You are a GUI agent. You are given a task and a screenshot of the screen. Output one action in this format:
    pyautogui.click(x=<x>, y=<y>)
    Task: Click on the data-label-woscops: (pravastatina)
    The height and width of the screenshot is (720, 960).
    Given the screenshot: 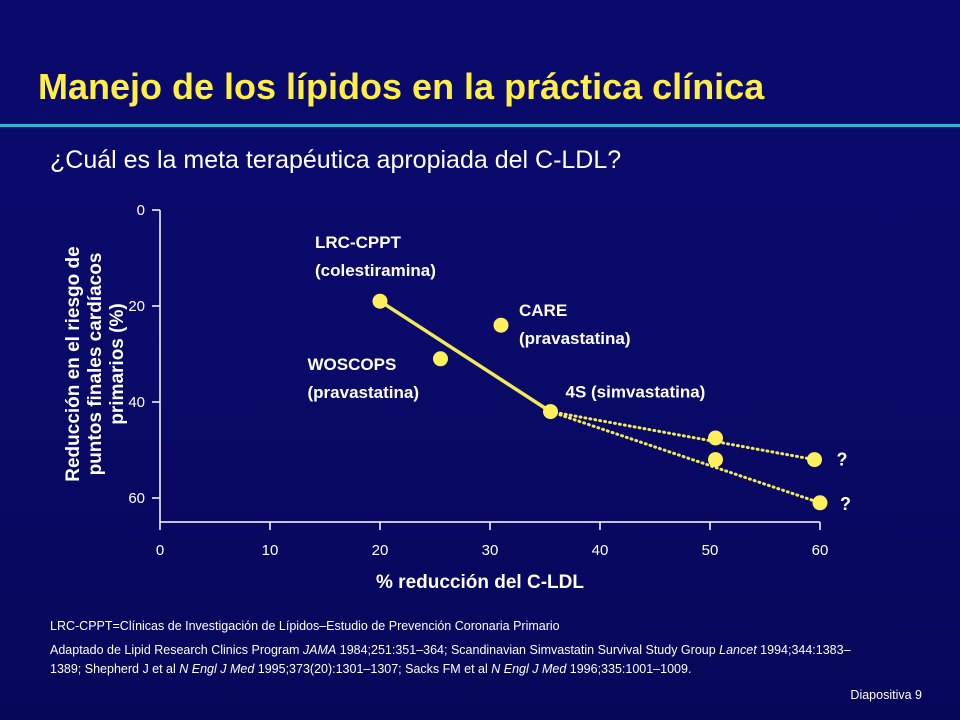 What is the action you would take?
    pyautogui.click(x=363, y=392)
    